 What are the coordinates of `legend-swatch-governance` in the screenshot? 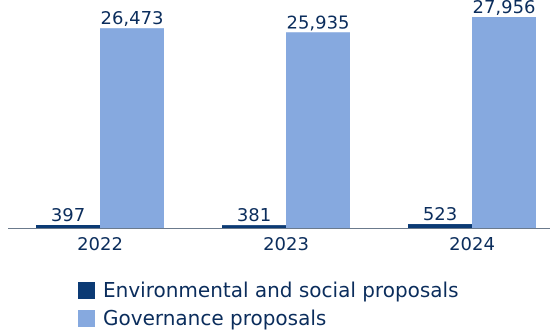 It's located at (86, 318).